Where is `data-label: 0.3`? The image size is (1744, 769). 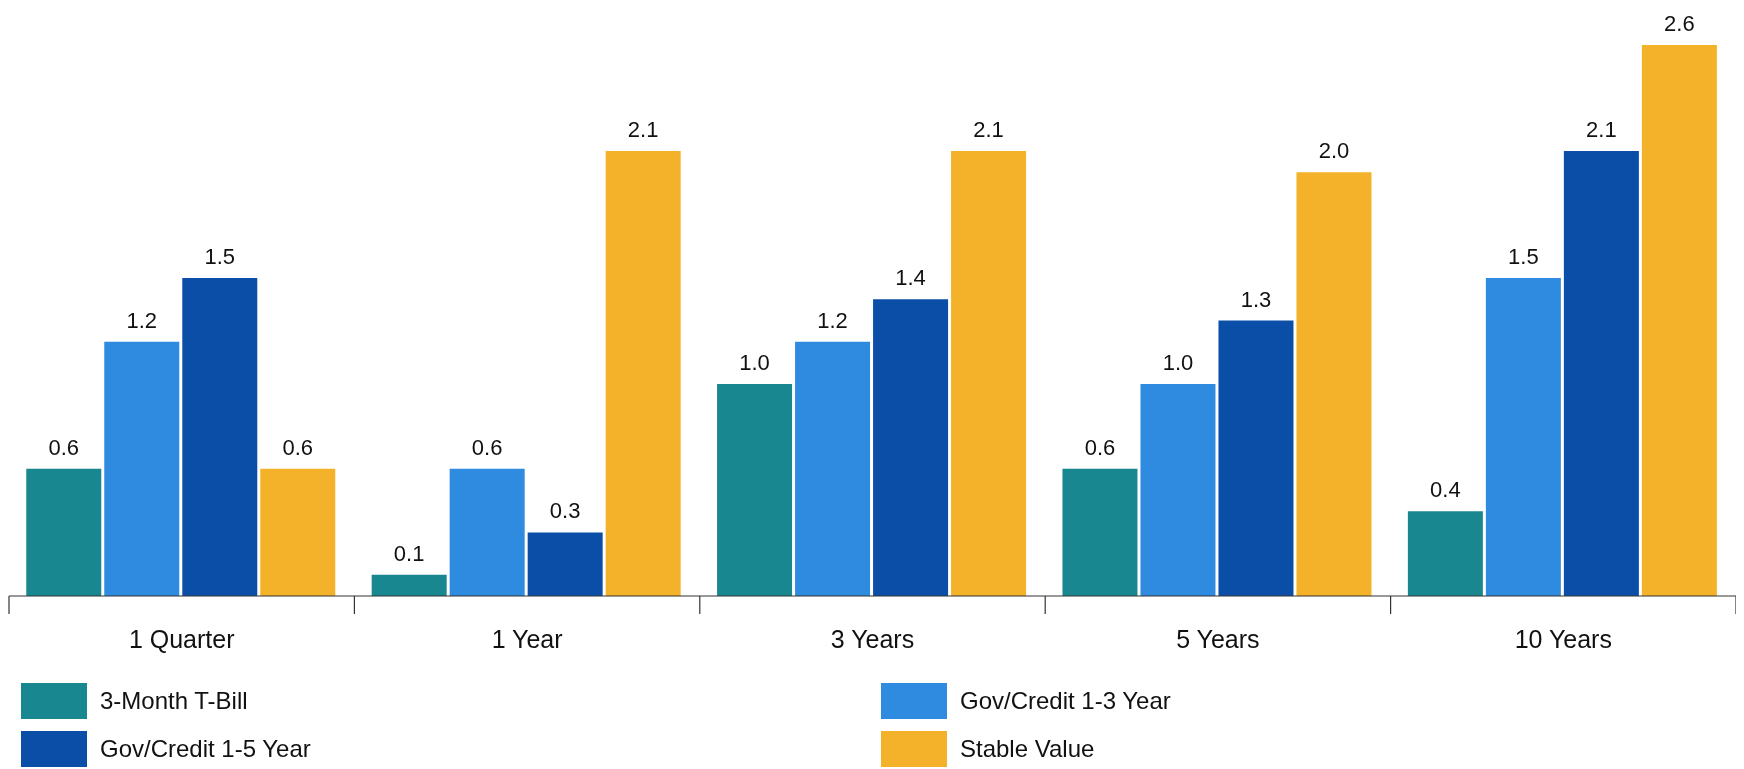
data-label: 0.3 is located at coordinates (565, 511).